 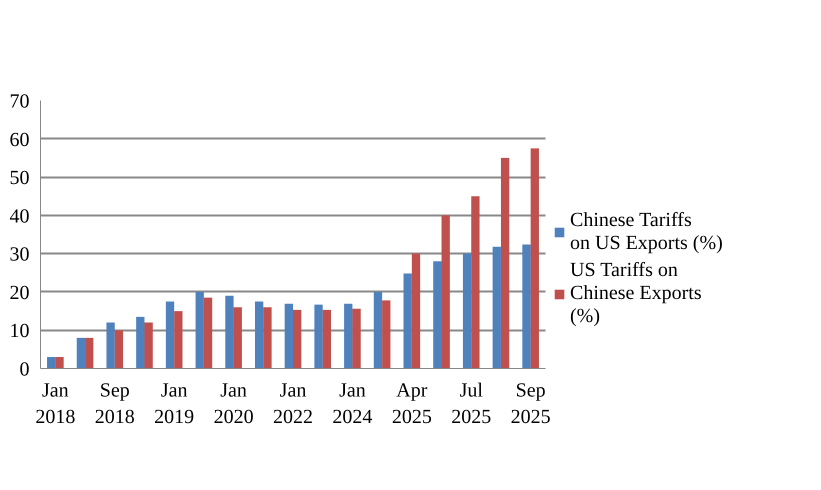 What do you see at coordinates (20, 255) in the screenshot?
I see `y-tick-label: 30` at bounding box center [20, 255].